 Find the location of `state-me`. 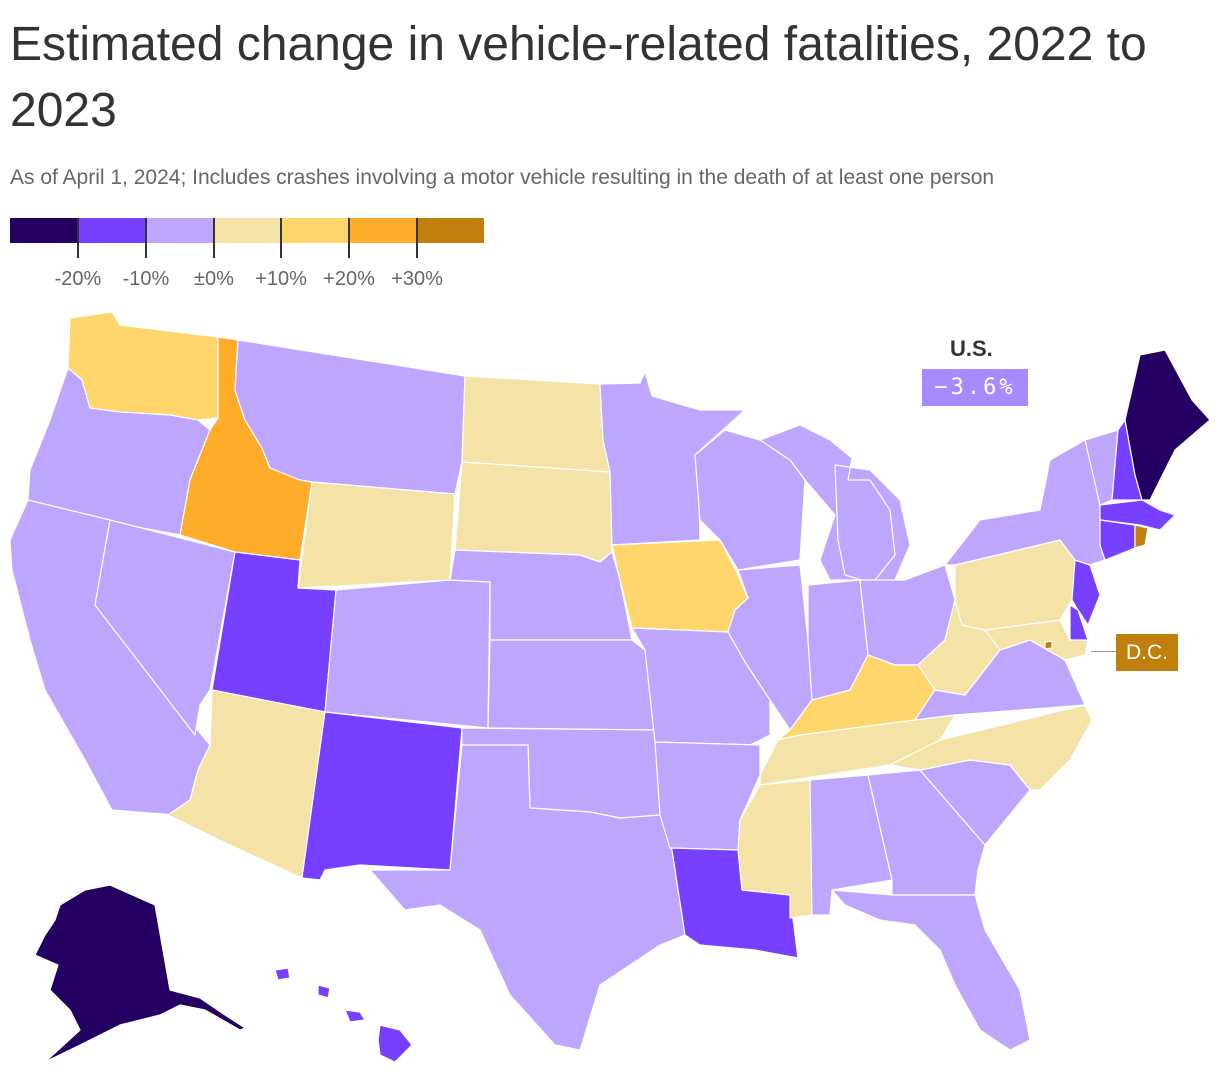

state-me is located at coordinates (1167, 425).